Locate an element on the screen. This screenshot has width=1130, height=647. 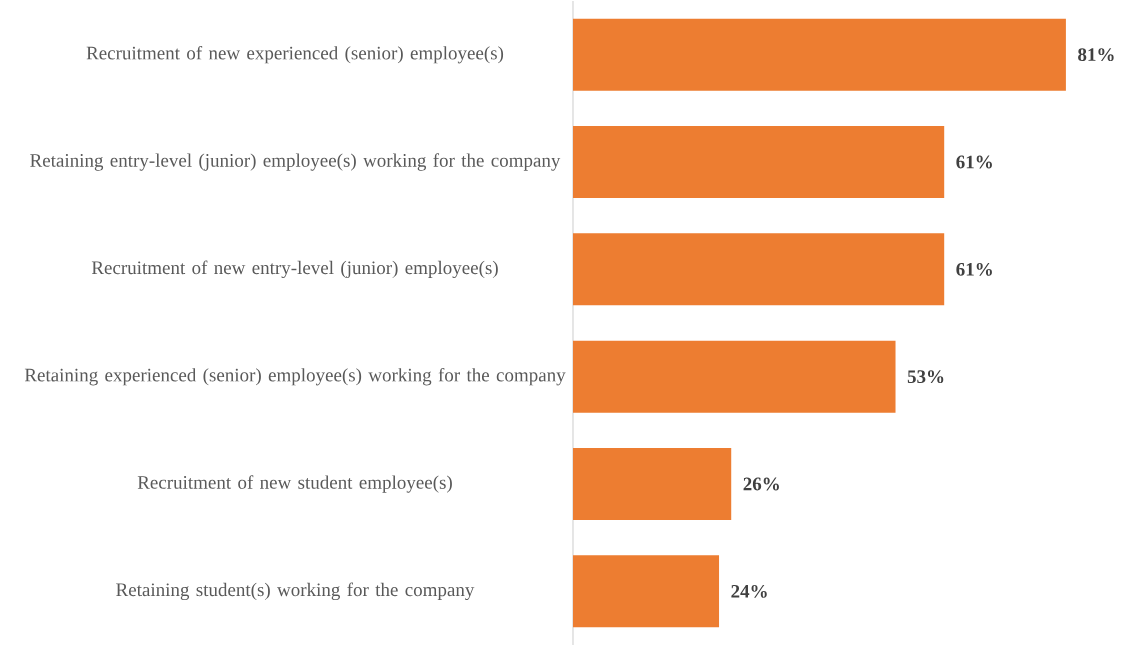
data-label: 24% is located at coordinates (749, 591).